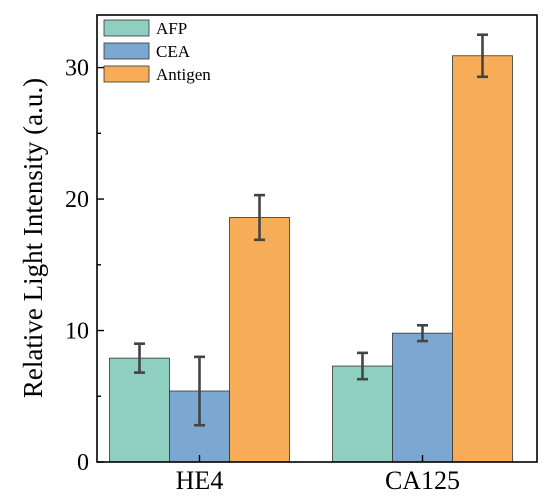  What do you see at coordinates (126, 74) in the screenshot?
I see `legend-swatch-antigen` at bounding box center [126, 74].